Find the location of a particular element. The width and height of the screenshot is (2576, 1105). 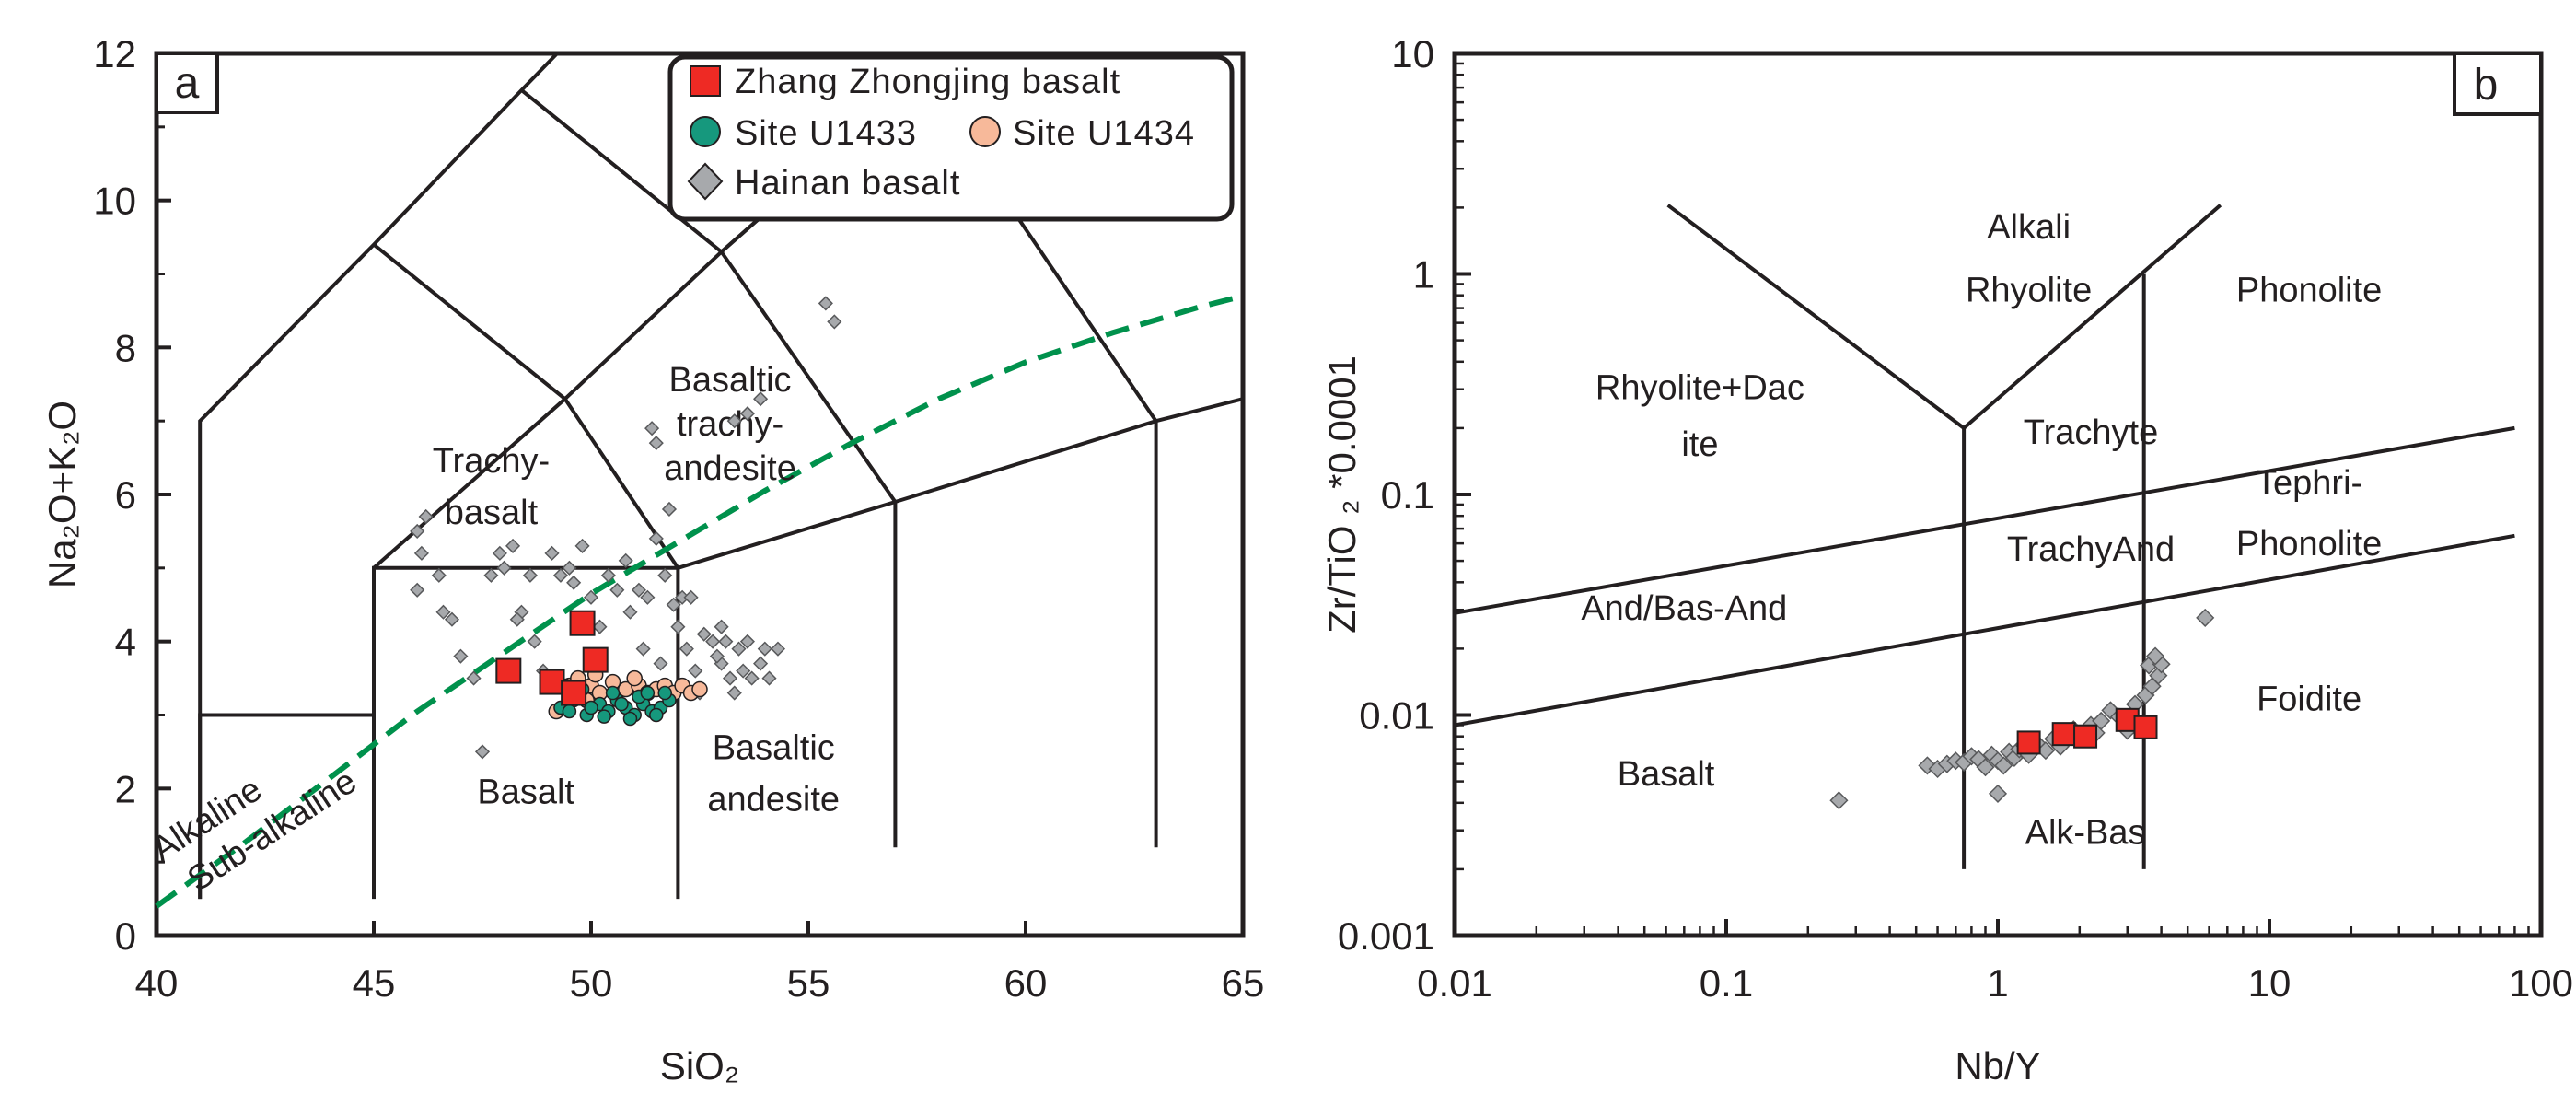

panel-b-y-axis-label: Zr/TiO ₂ *0.0001 is located at coordinates (1341, 494).